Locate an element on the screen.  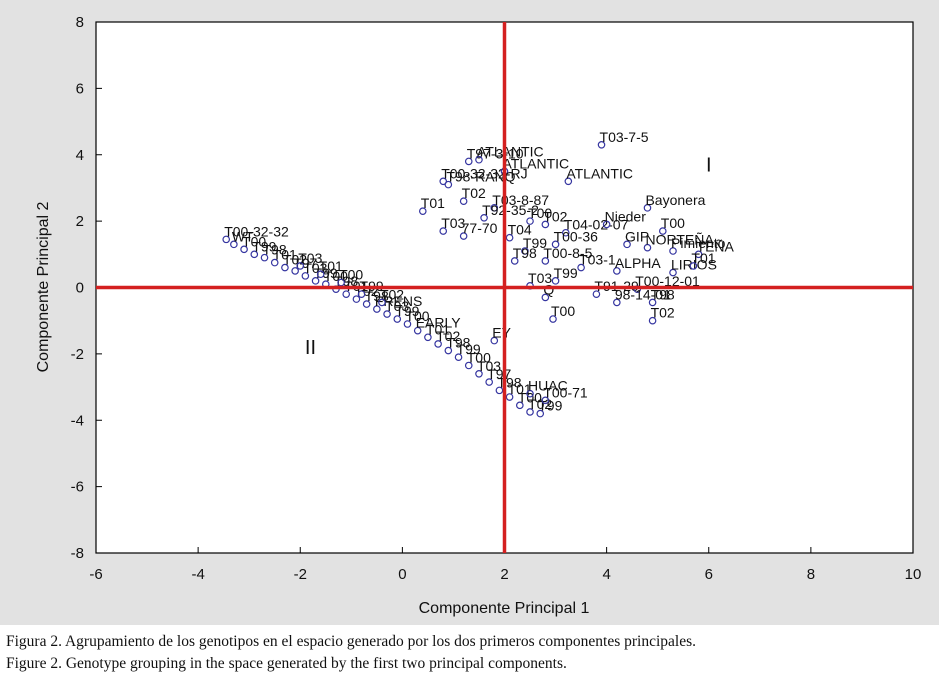
point-label: TEÑA is located at coordinates (716, 246).